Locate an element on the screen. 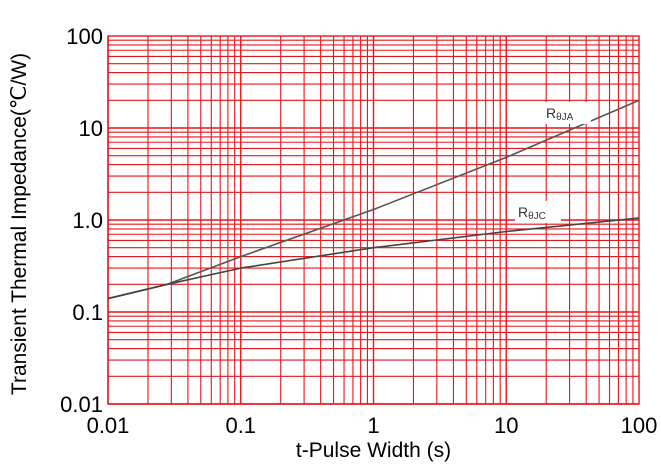  x-tick-labels: 0.01 0.1 1 10 100 is located at coordinates (372, 425).